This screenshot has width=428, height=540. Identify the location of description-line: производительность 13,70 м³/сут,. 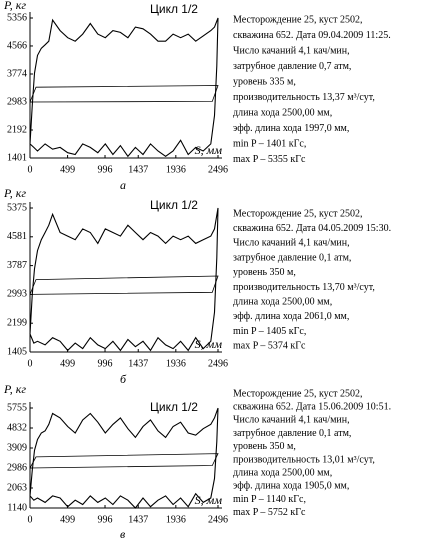
(304, 287).